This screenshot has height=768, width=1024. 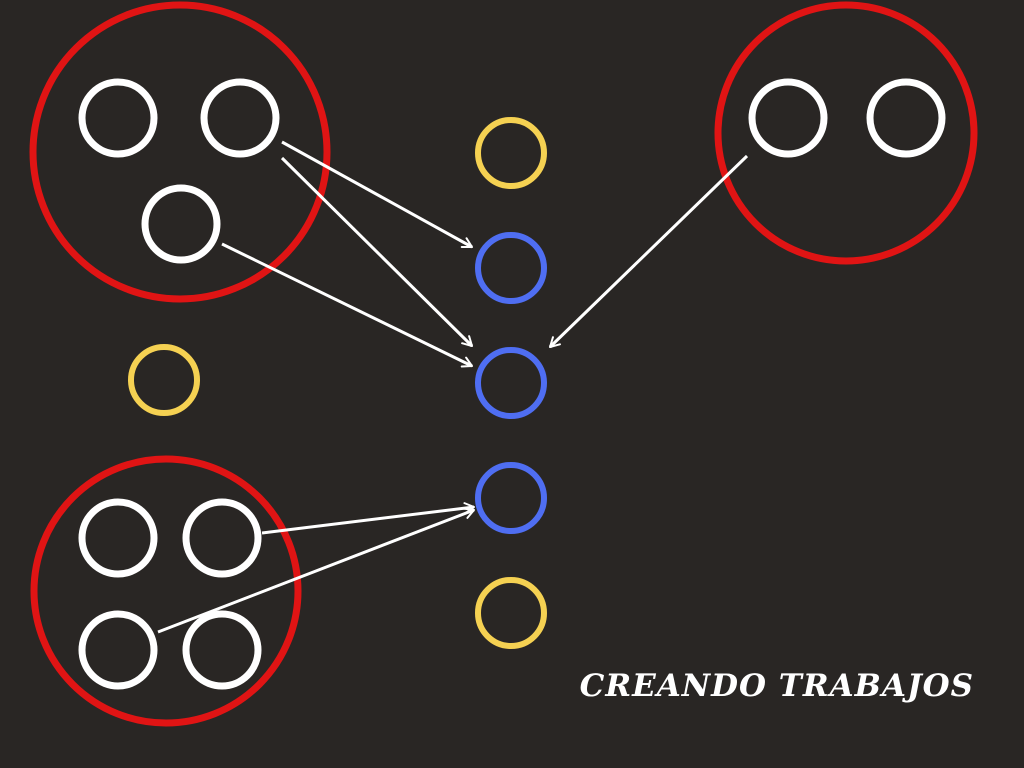 I want to click on group-top-left-outline, so click(x=180, y=152).